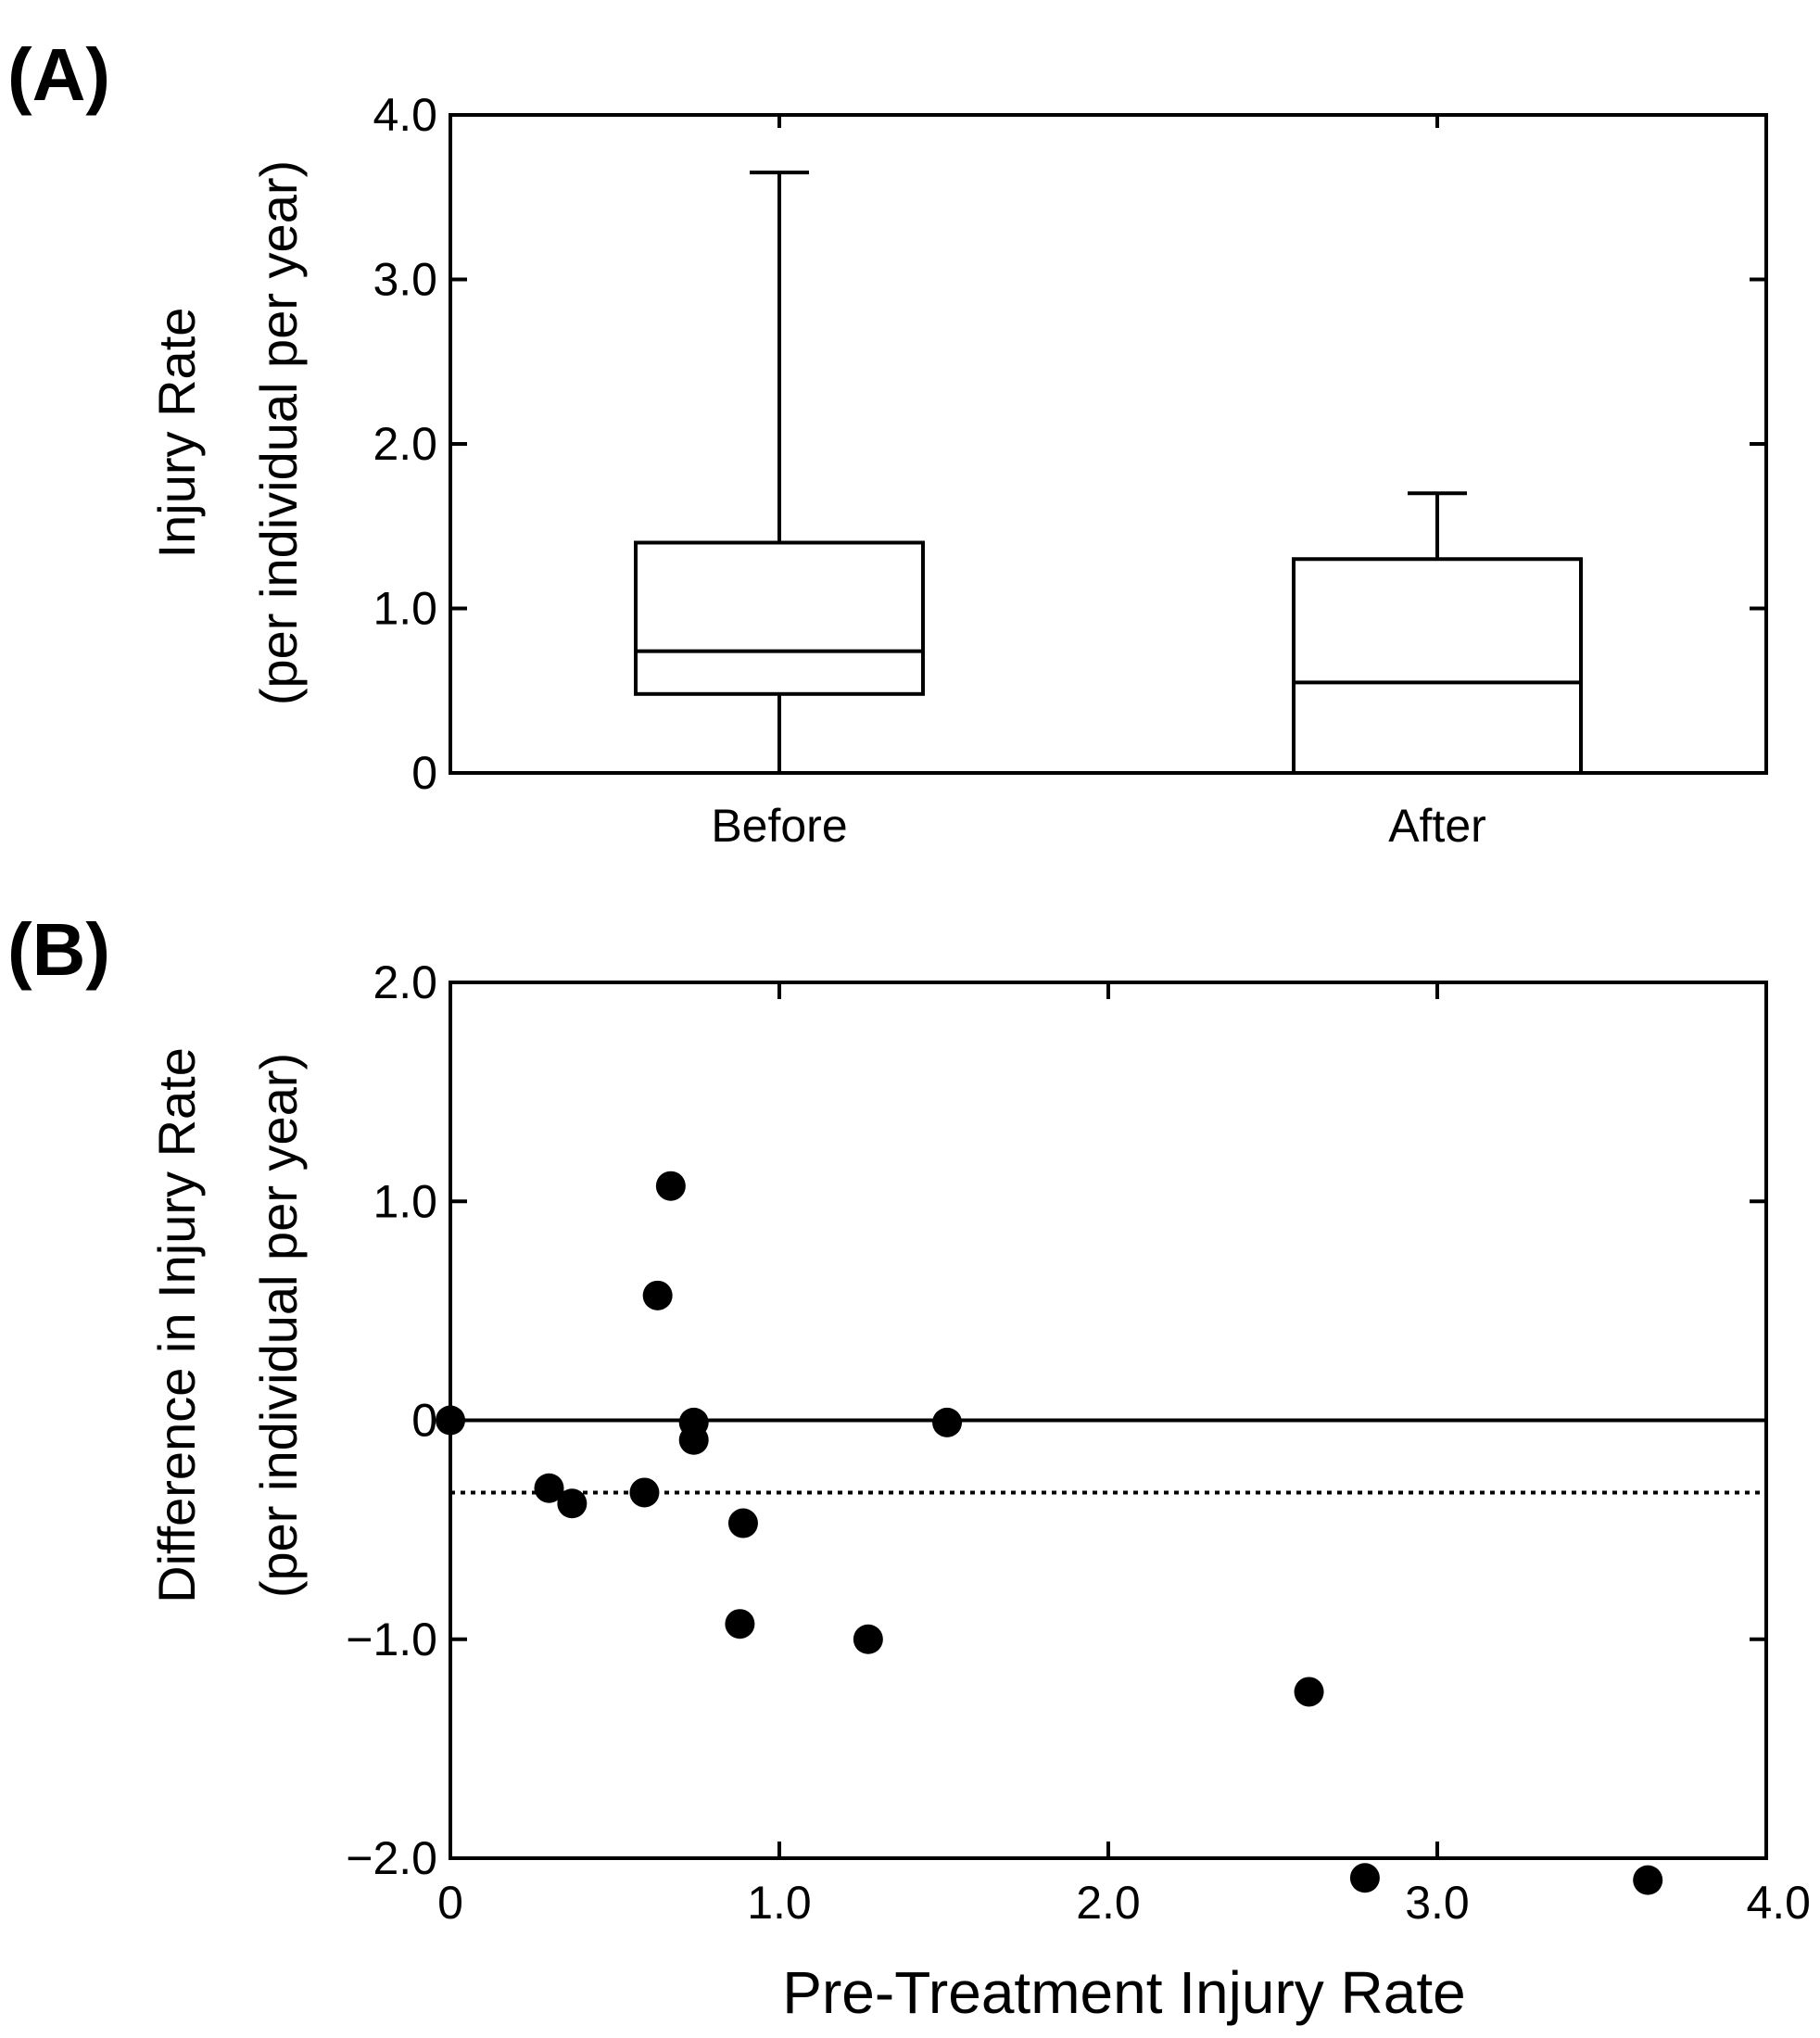 The width and height of the screenshot is (1820, 2038). I want to click on panel-b-reference-lines, so click(1108, 1456).